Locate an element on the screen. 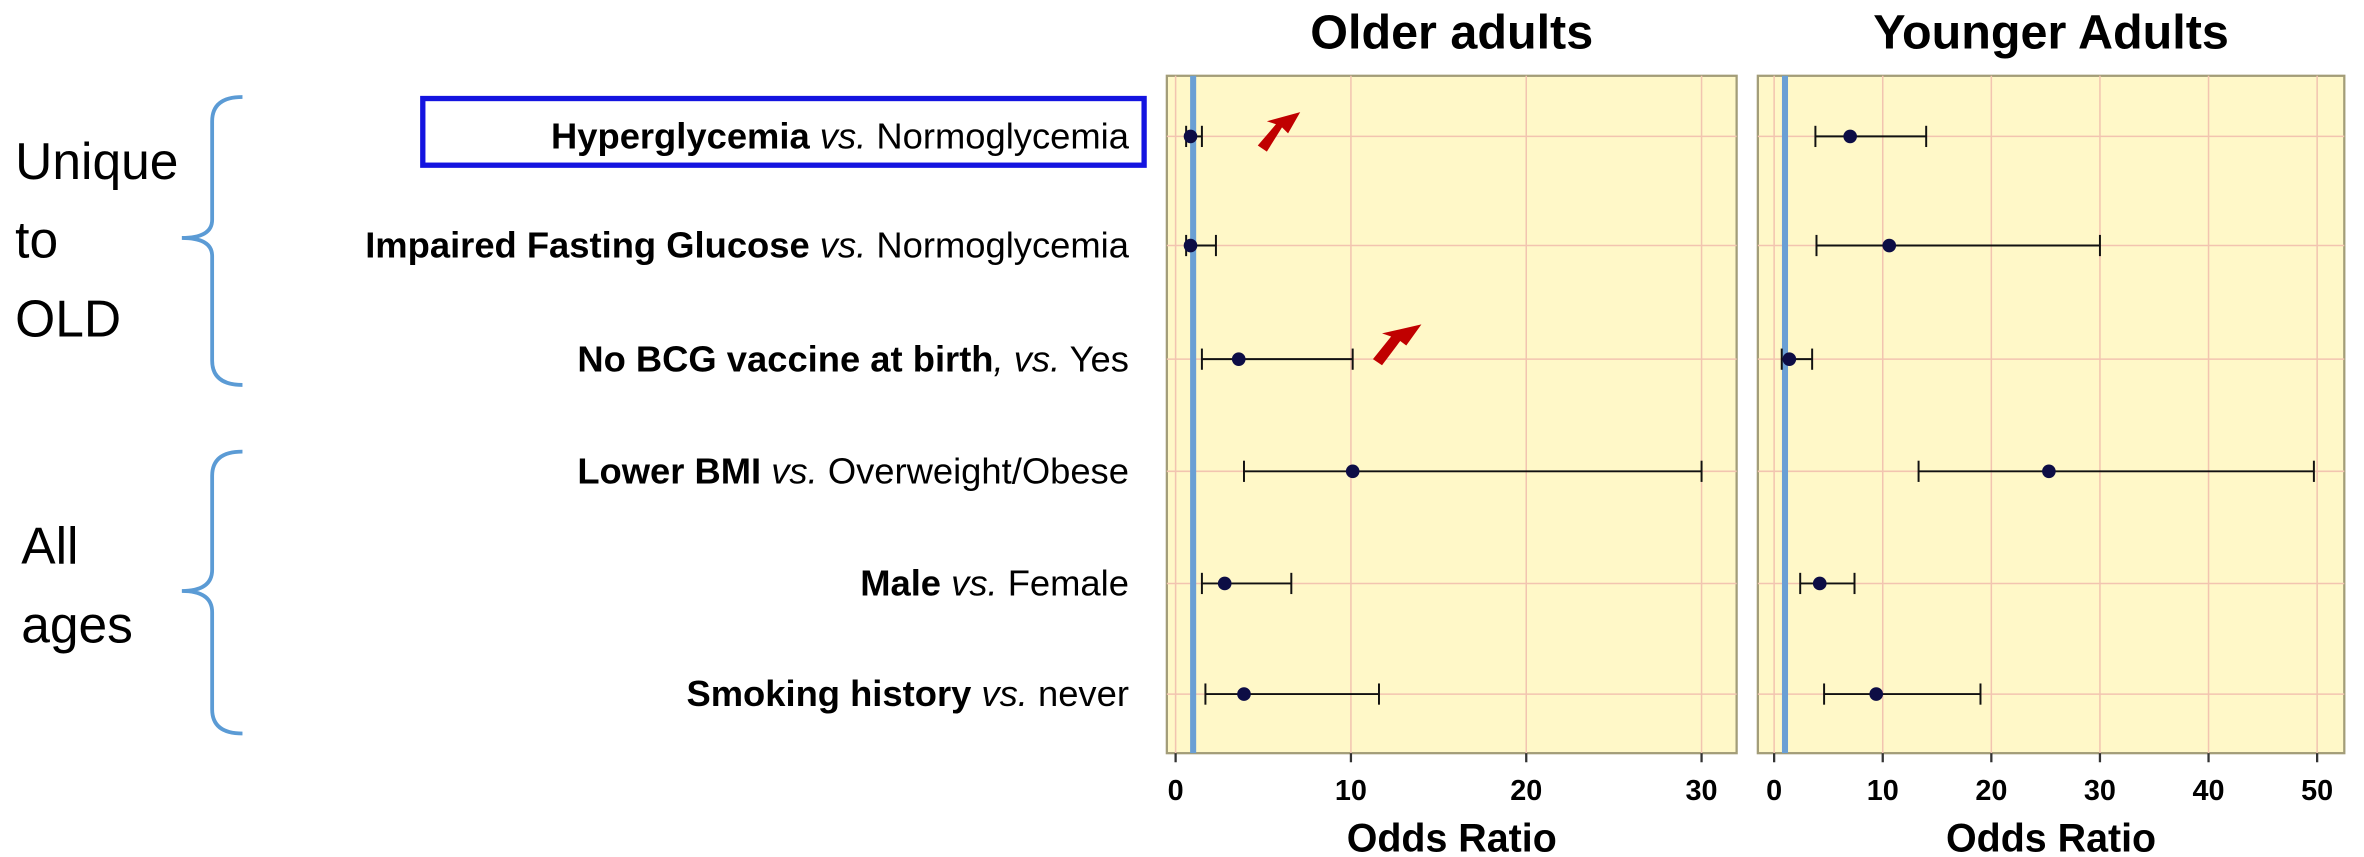 This screenshot has height=857, width=2364. group-label: OLD is located at coordinates (68, 318).